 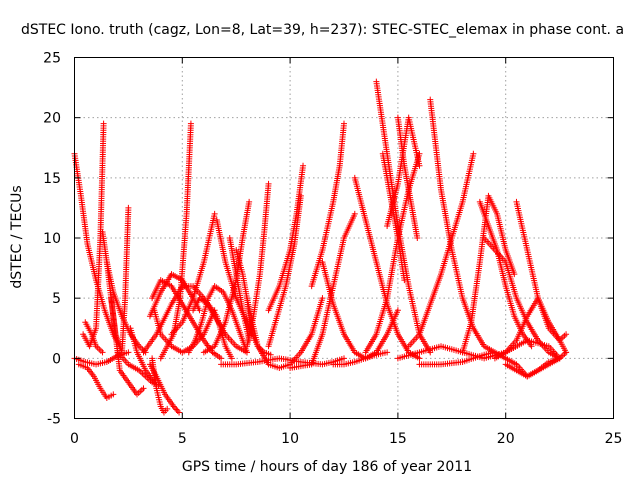 What do you see at coordinates (52, 59) in the screenshot?
I see `y-tick-label: 25` at bounding box center [52, 59].